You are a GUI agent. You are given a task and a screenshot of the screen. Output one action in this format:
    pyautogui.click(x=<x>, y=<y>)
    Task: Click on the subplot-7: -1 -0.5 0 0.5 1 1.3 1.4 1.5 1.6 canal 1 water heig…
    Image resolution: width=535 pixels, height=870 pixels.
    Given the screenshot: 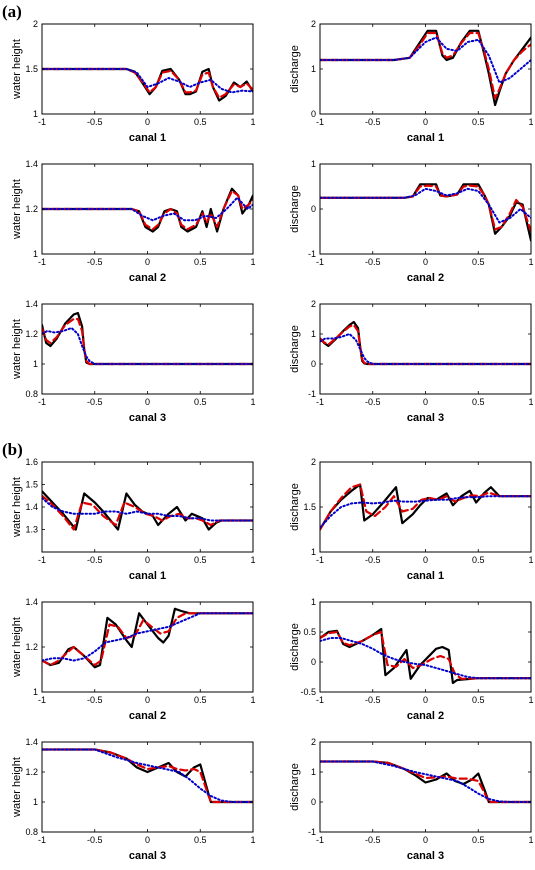 What is the action you would take?
    pyautogui.click(x=133, y=519)
    